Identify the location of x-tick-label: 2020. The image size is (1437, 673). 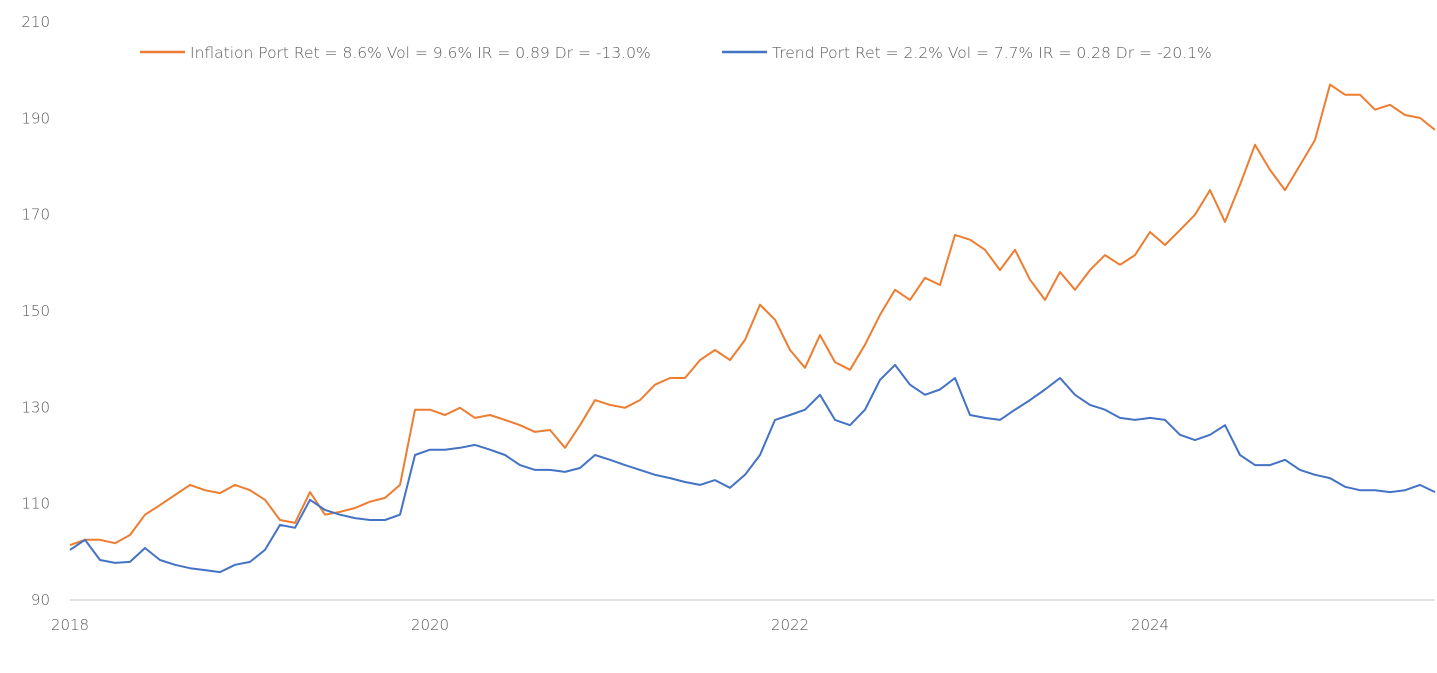
(430, 625).